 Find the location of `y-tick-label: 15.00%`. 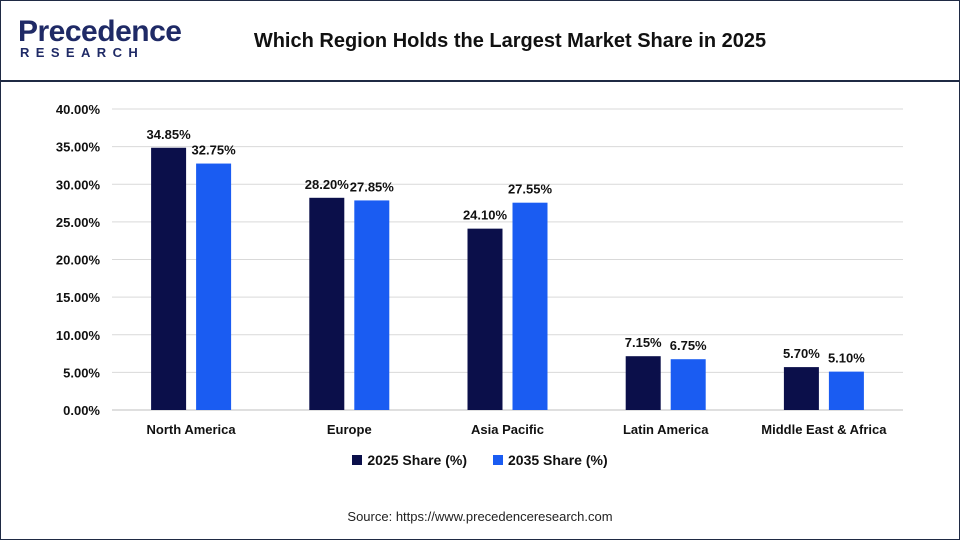

y-tick-label: 15.00% is located at coordinates (78, 297).